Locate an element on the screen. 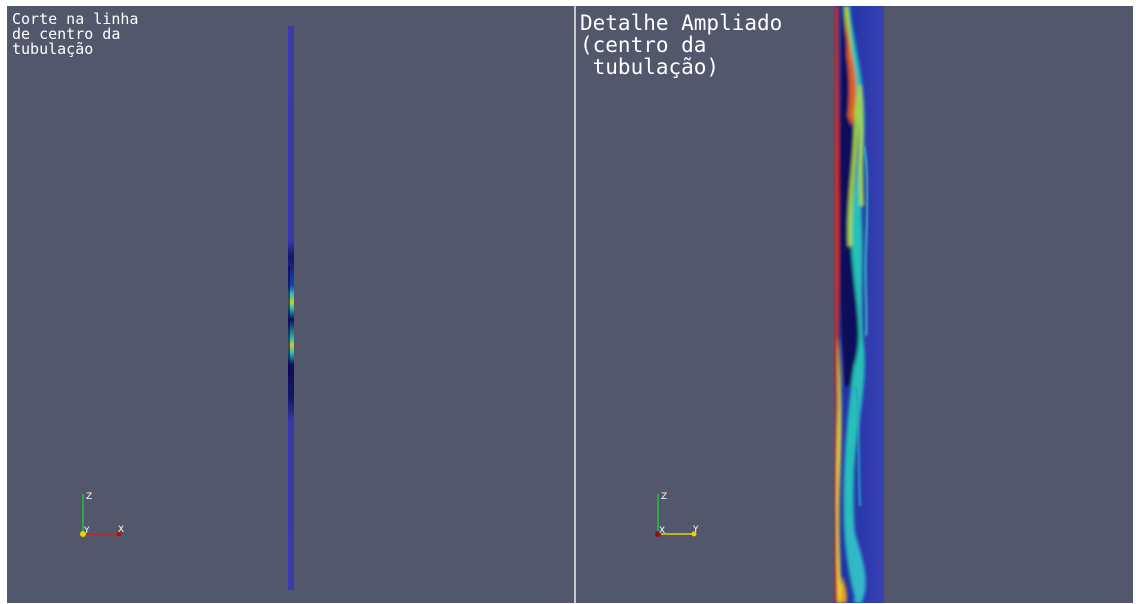  axis-y-cap is located at coordinates (694, 534).